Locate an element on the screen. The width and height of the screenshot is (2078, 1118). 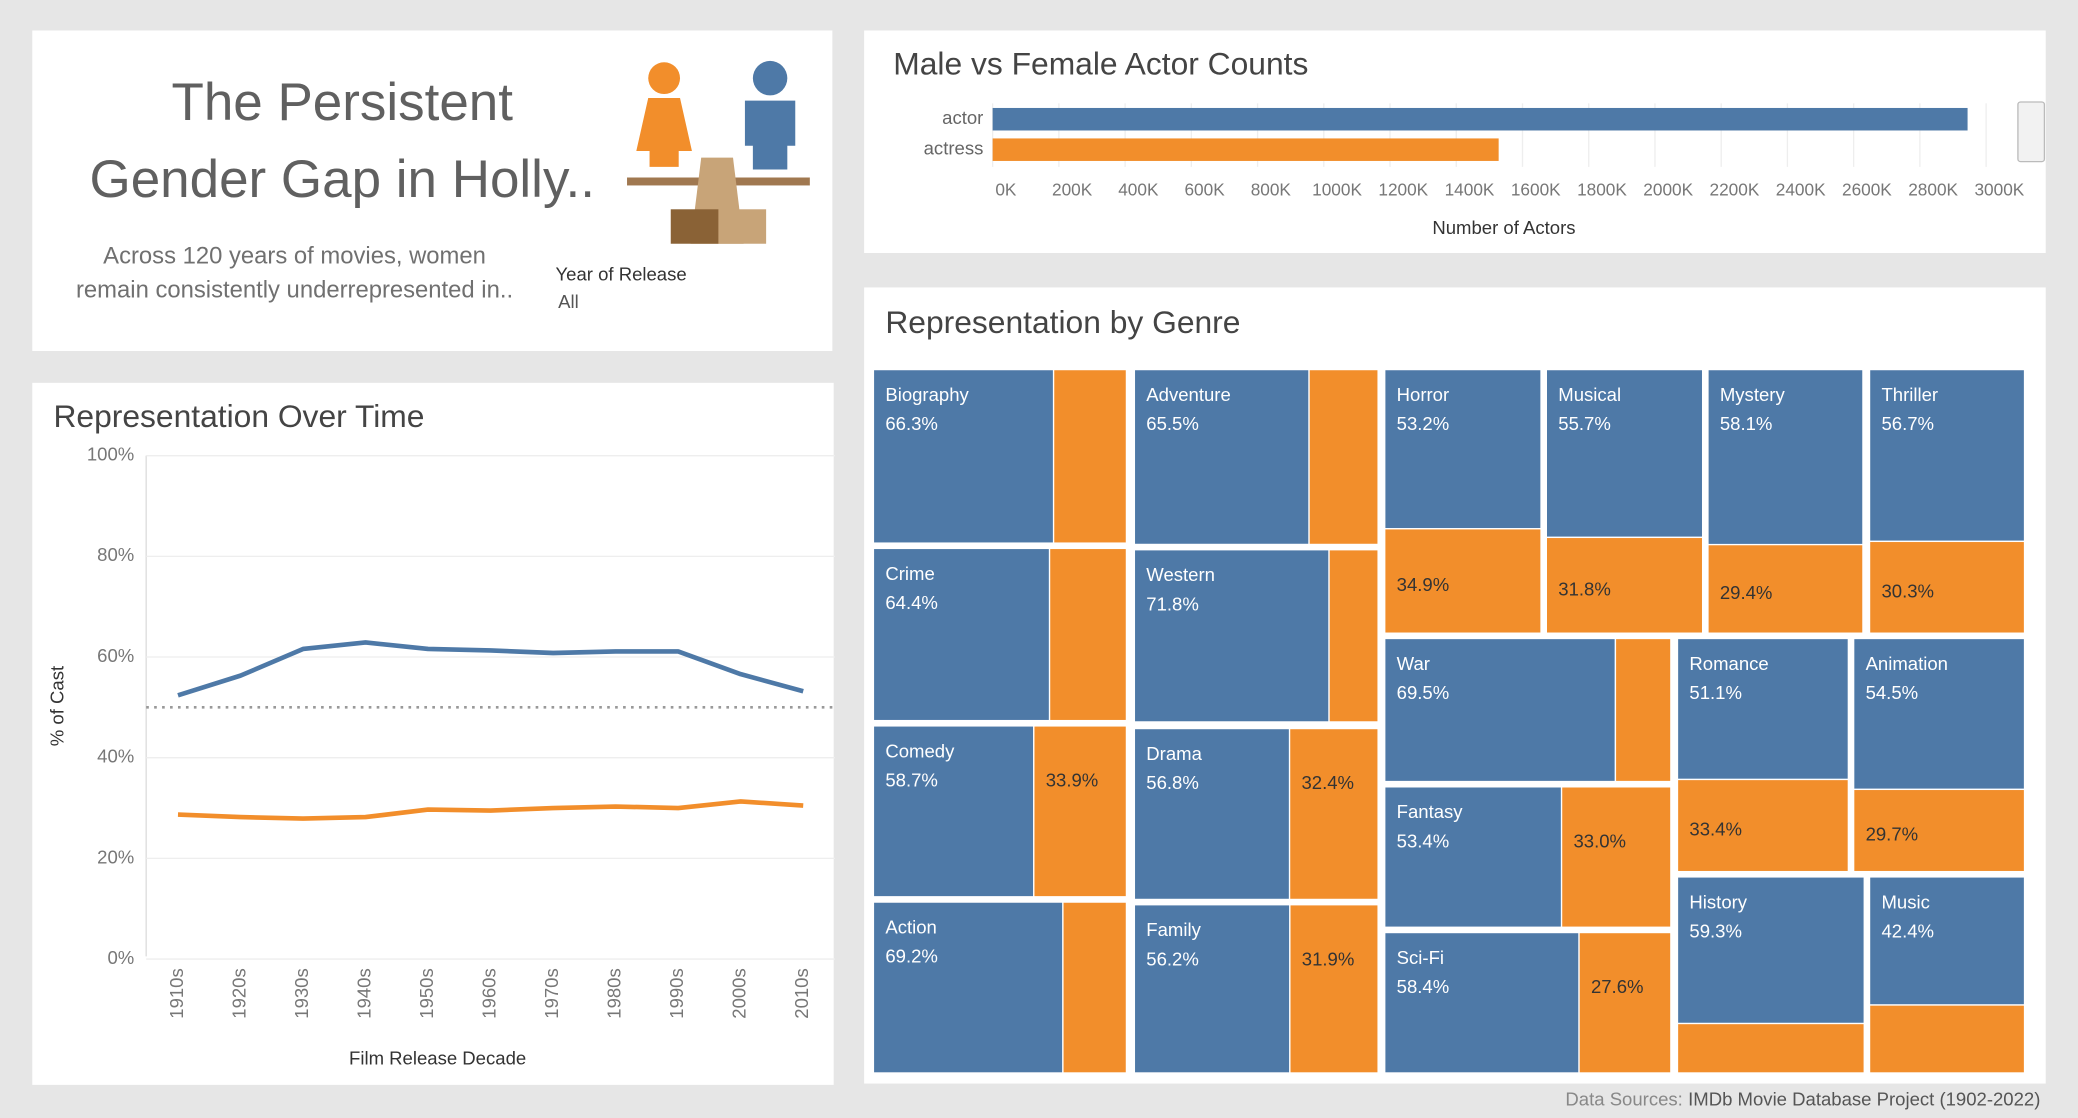
data-label: 33.9% is located at coordinates (1072, 779).